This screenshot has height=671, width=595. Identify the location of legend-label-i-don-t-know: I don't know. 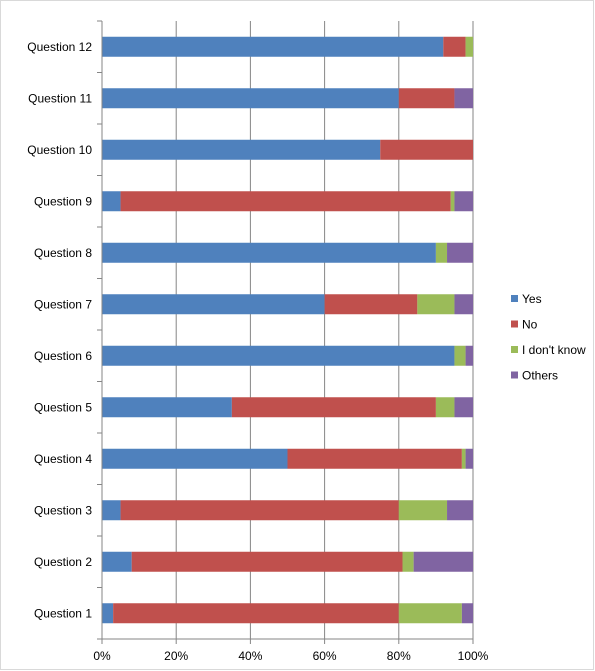
(554, 350).